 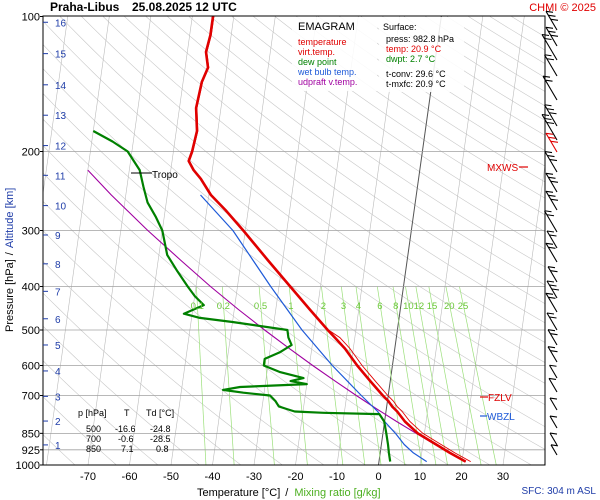 I want to click on mixing-ratio-label: 20, so click(x=449, y=306).